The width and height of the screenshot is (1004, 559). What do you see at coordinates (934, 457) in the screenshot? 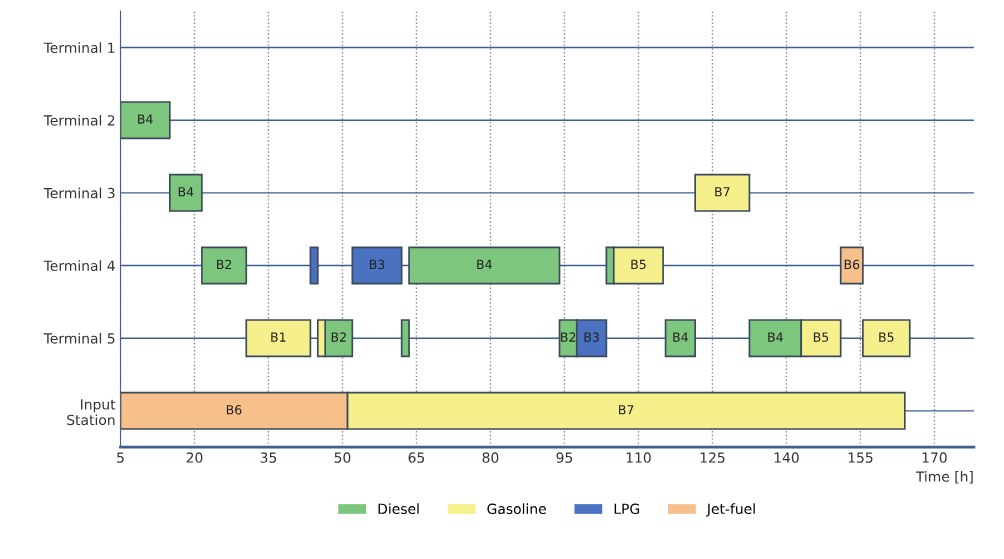
I see `x-tick-label: 170` at bounding box center [934, 457].